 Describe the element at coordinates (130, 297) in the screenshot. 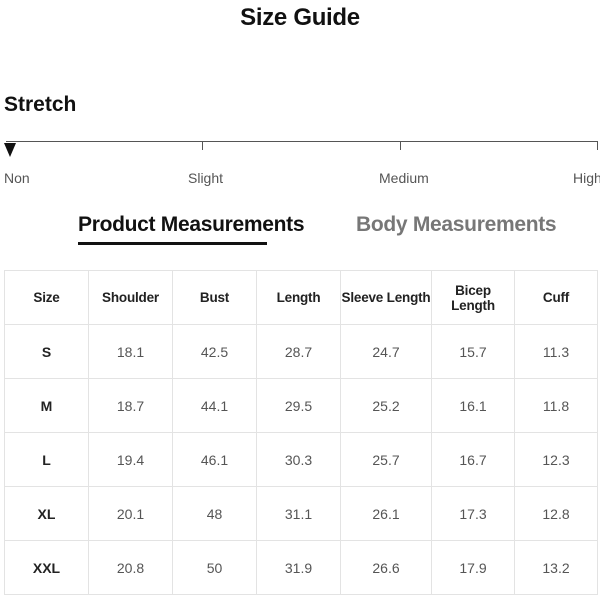

I see `header-shoulder: Shoulder` at that location.